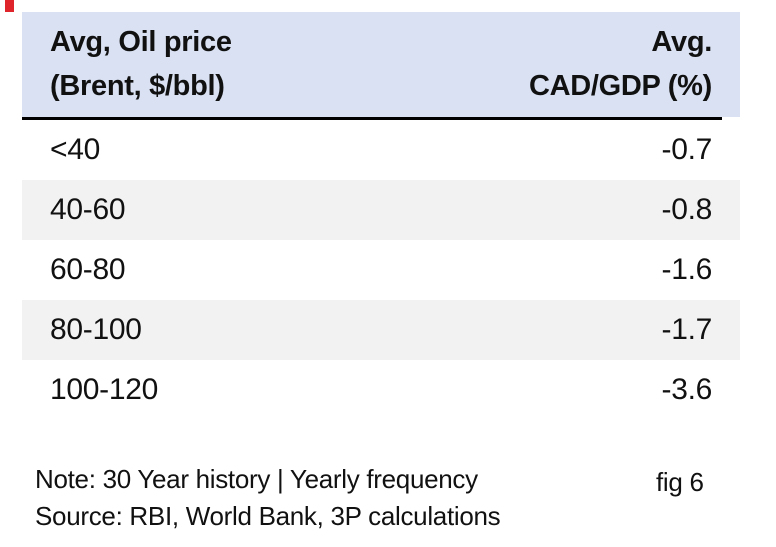 Image resolution: width=776 pixels, height=547 pixels. I want to click on cad-gdp-value-cell: -3.6, so click(687, 389).